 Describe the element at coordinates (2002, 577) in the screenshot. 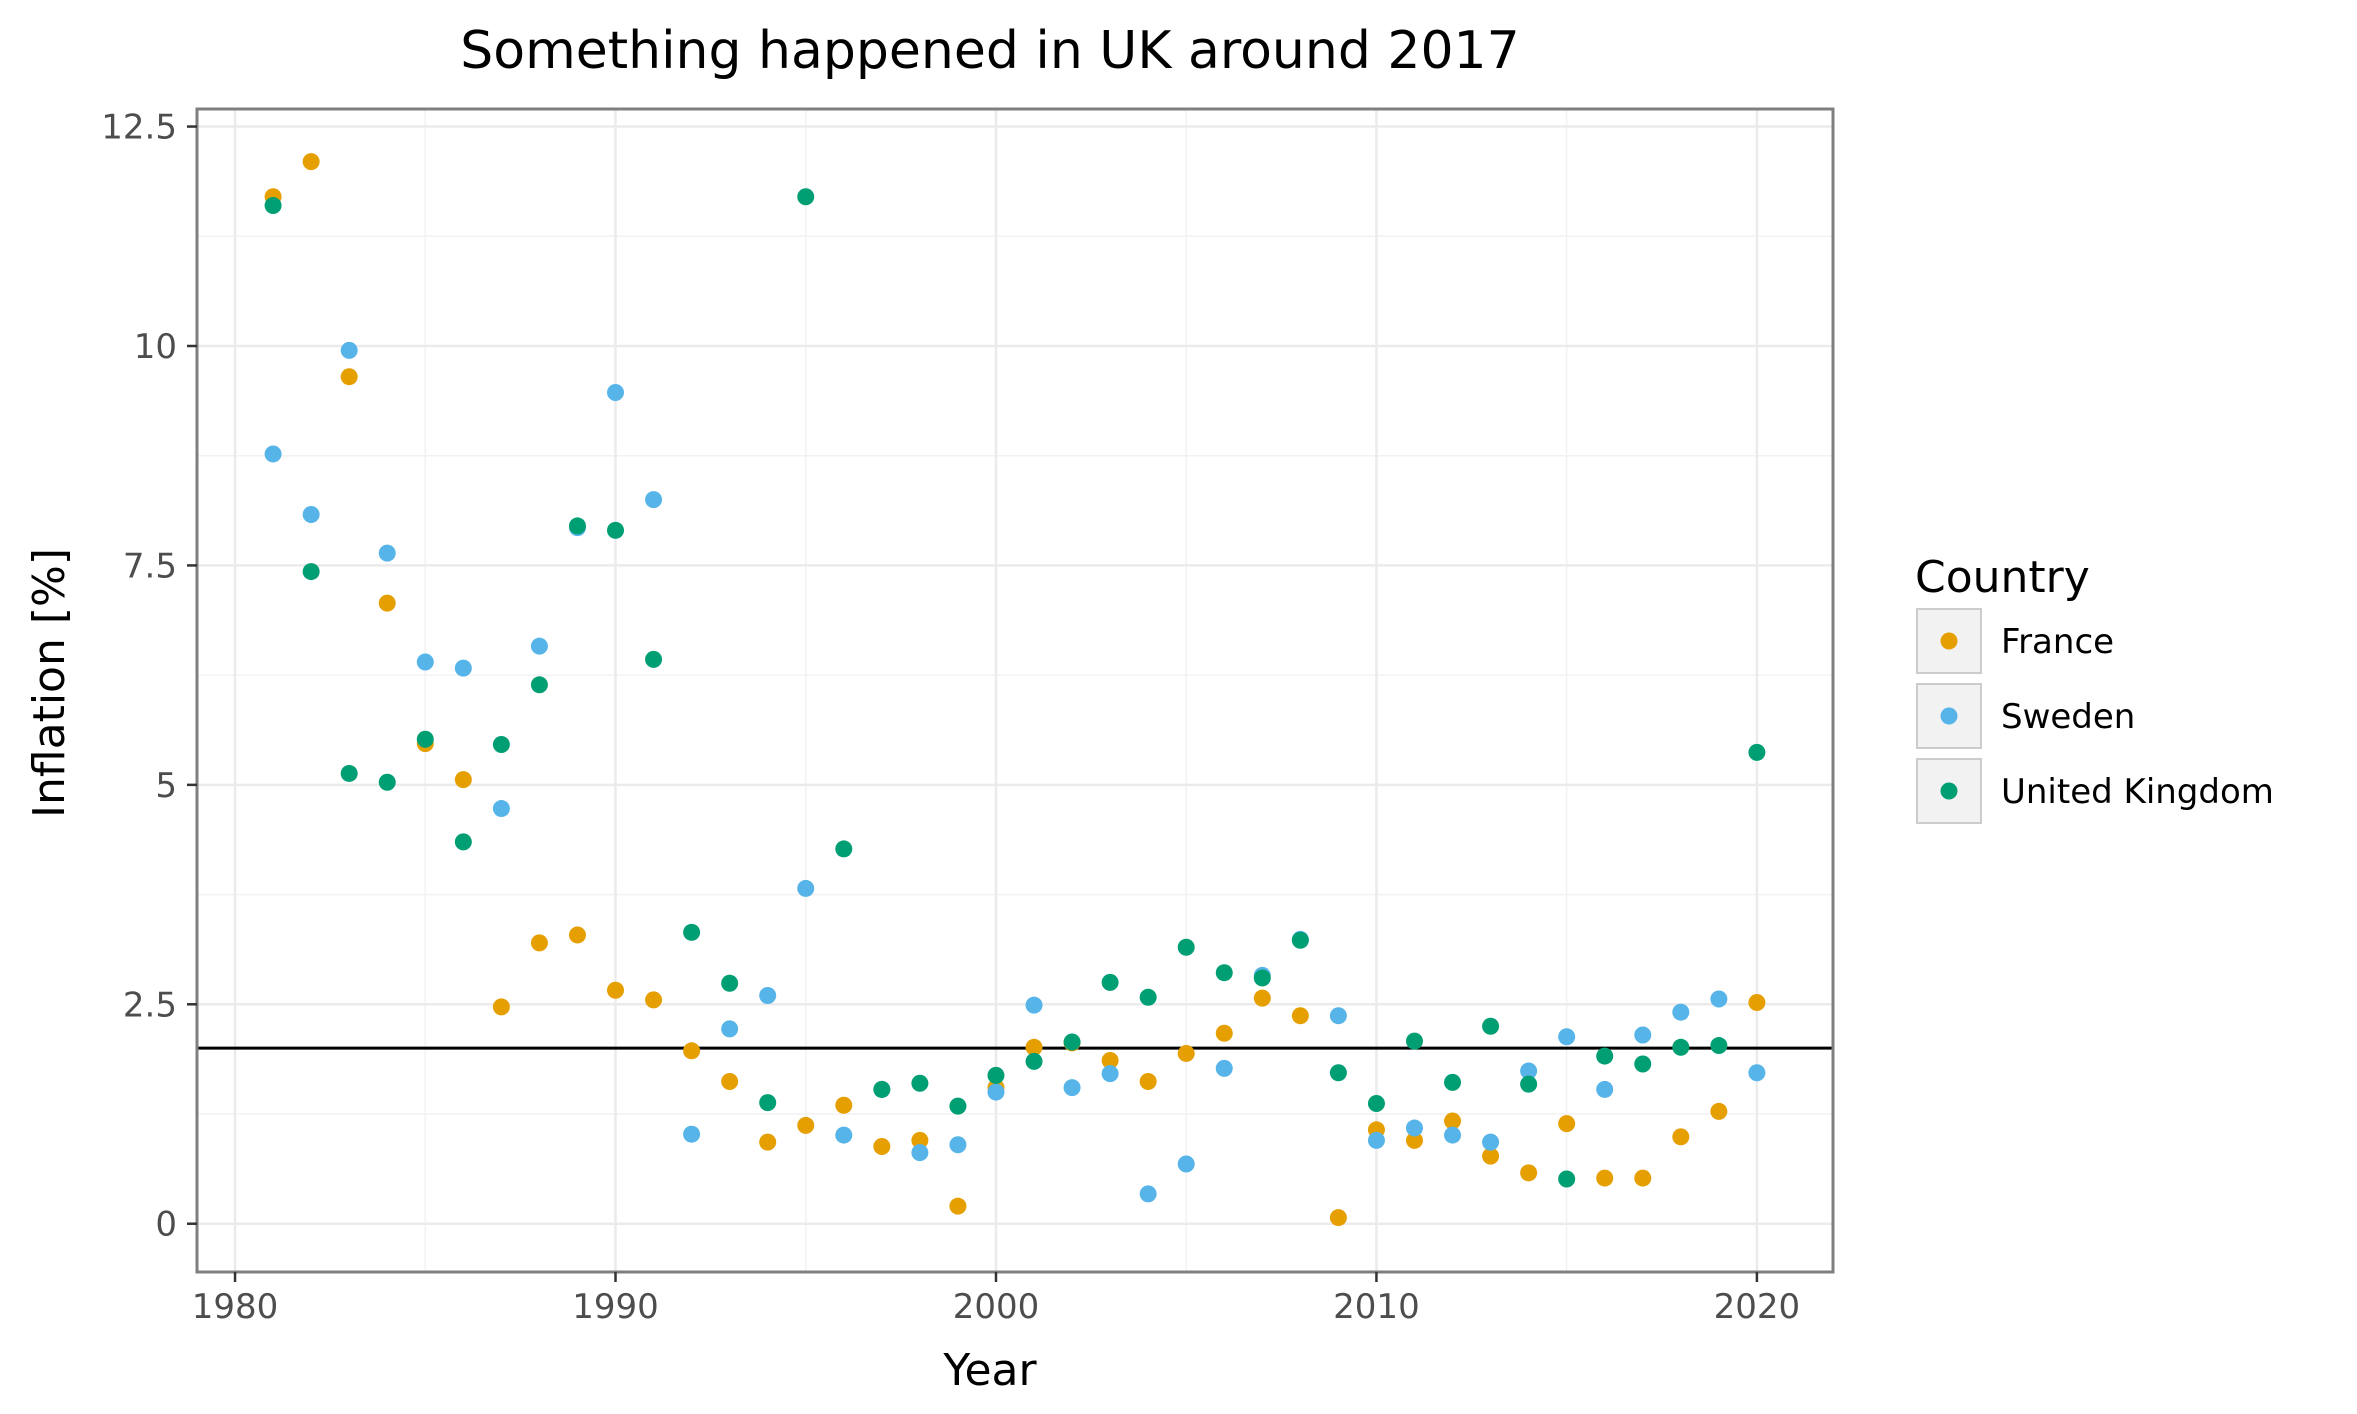

I see `legend-title: Country` at that location.